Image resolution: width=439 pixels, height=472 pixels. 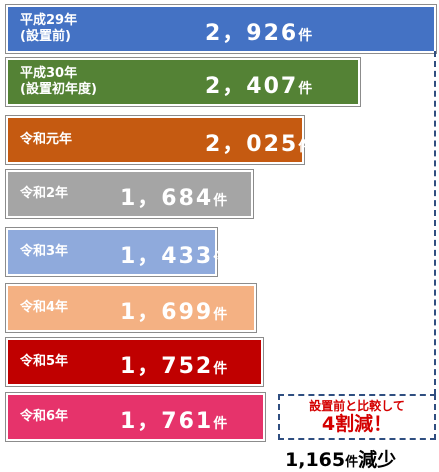 I want to click on bar-value-label: 1，684件, so click(x=173, y=196).